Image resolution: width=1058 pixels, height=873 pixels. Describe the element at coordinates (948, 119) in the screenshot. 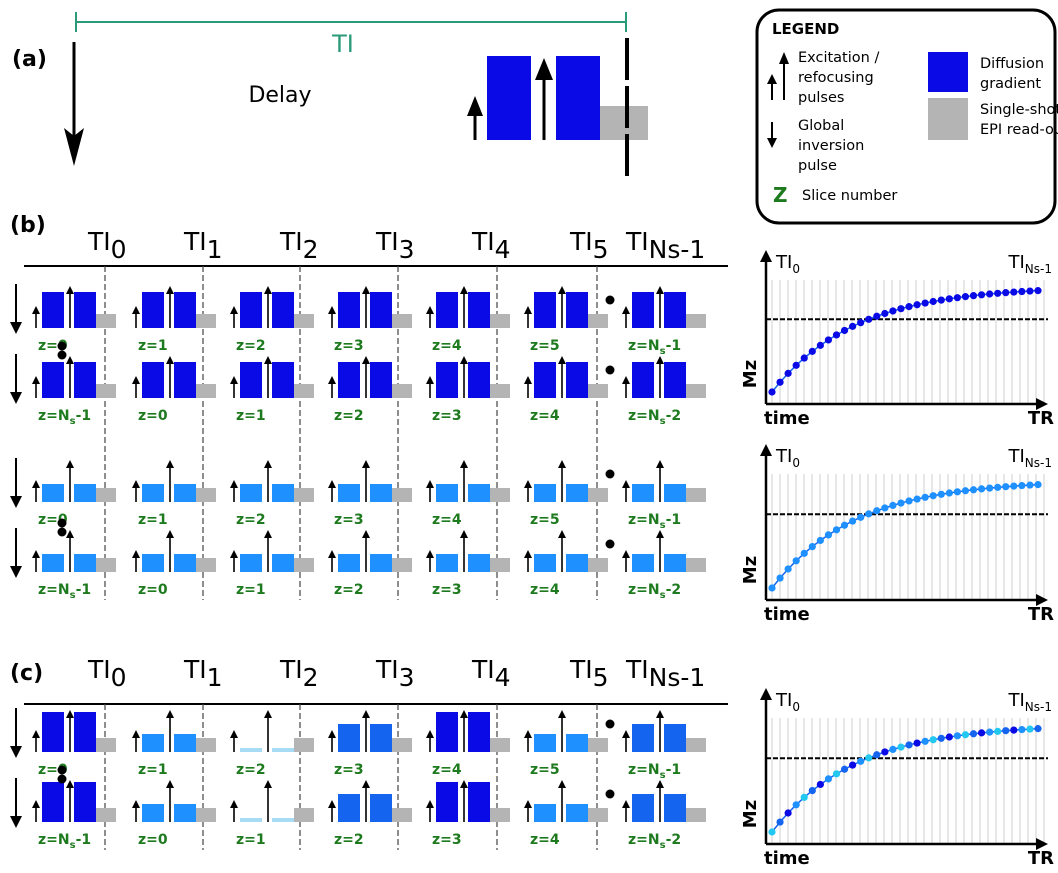

I see `legend-epi-swatch` at that location.